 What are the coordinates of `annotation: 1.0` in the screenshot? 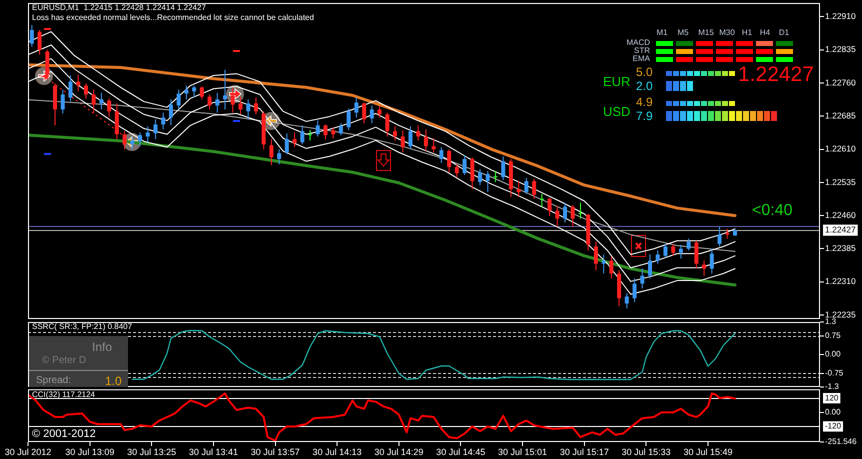 It's located at (113, 381).